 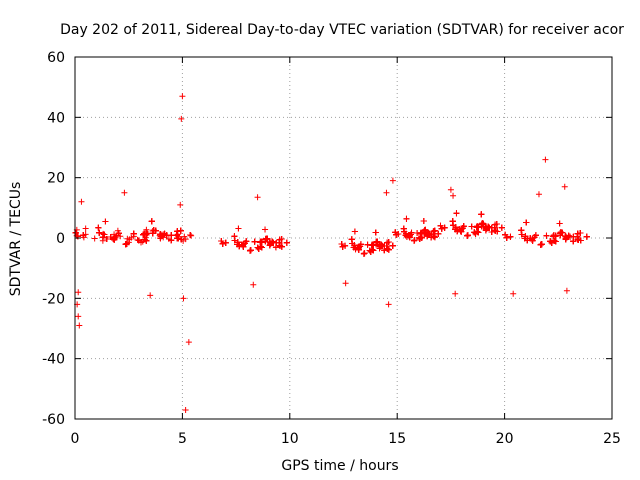 I want to click on x-tick-label: 15, so click(x=397, y=439).